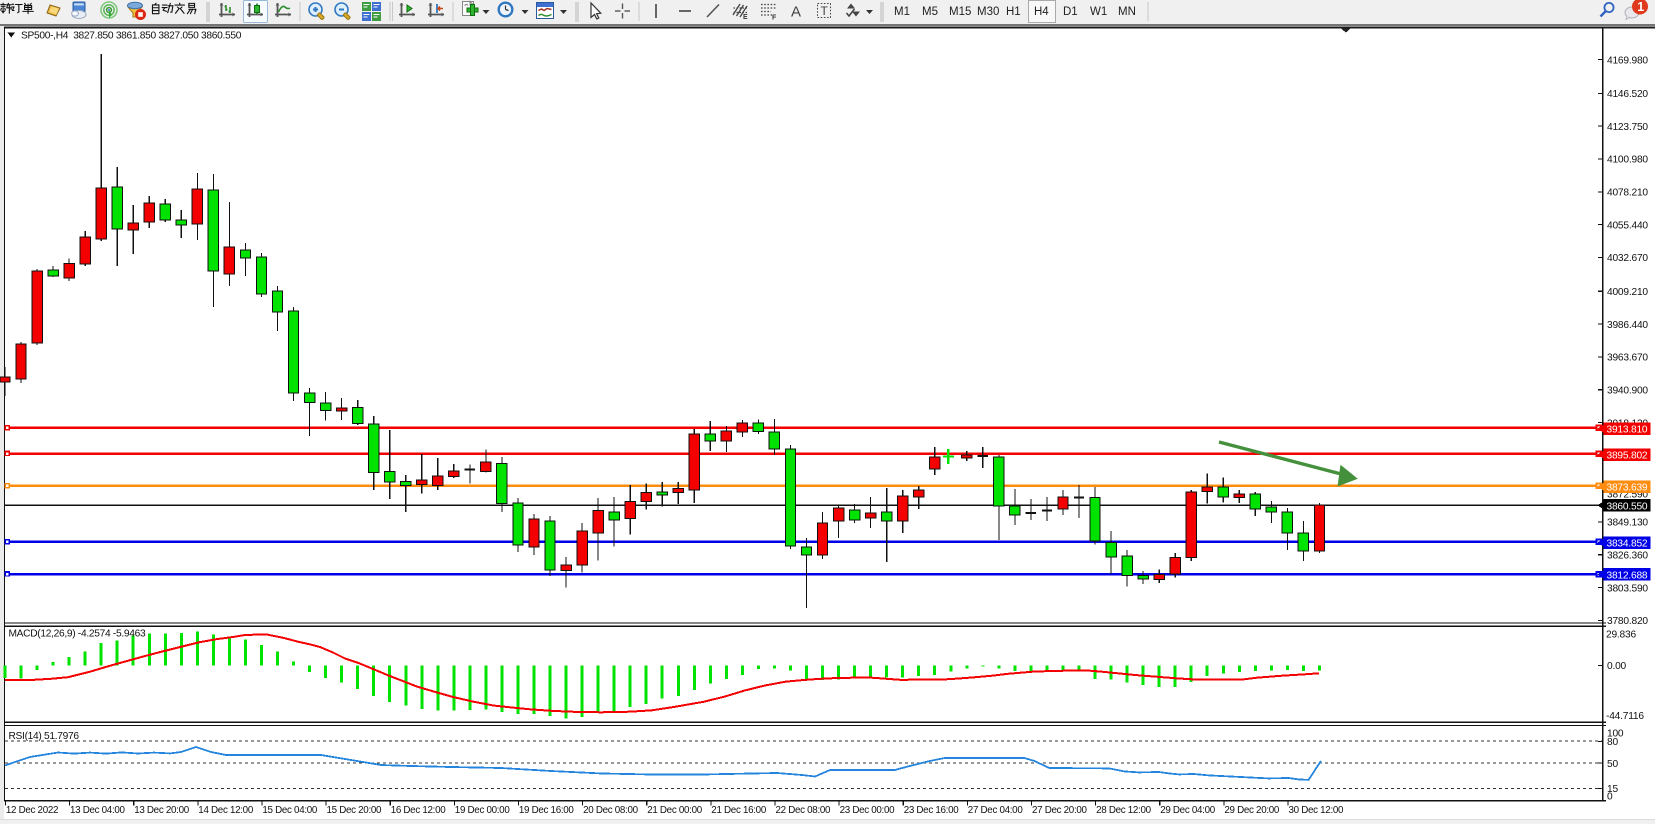 This screenshot has width=1655, height=824. I want to click on svg-text: 27 Dec 04:00, so click(996, 810).